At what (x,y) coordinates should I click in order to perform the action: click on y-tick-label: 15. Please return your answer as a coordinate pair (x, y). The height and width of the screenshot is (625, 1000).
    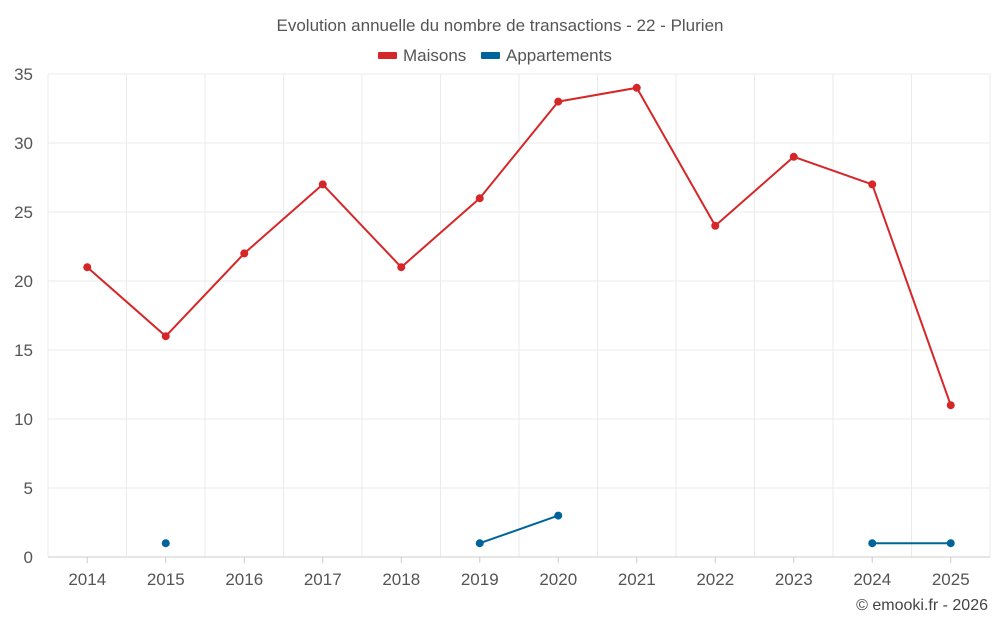
    Looking at the image, I should click on (23, 350).